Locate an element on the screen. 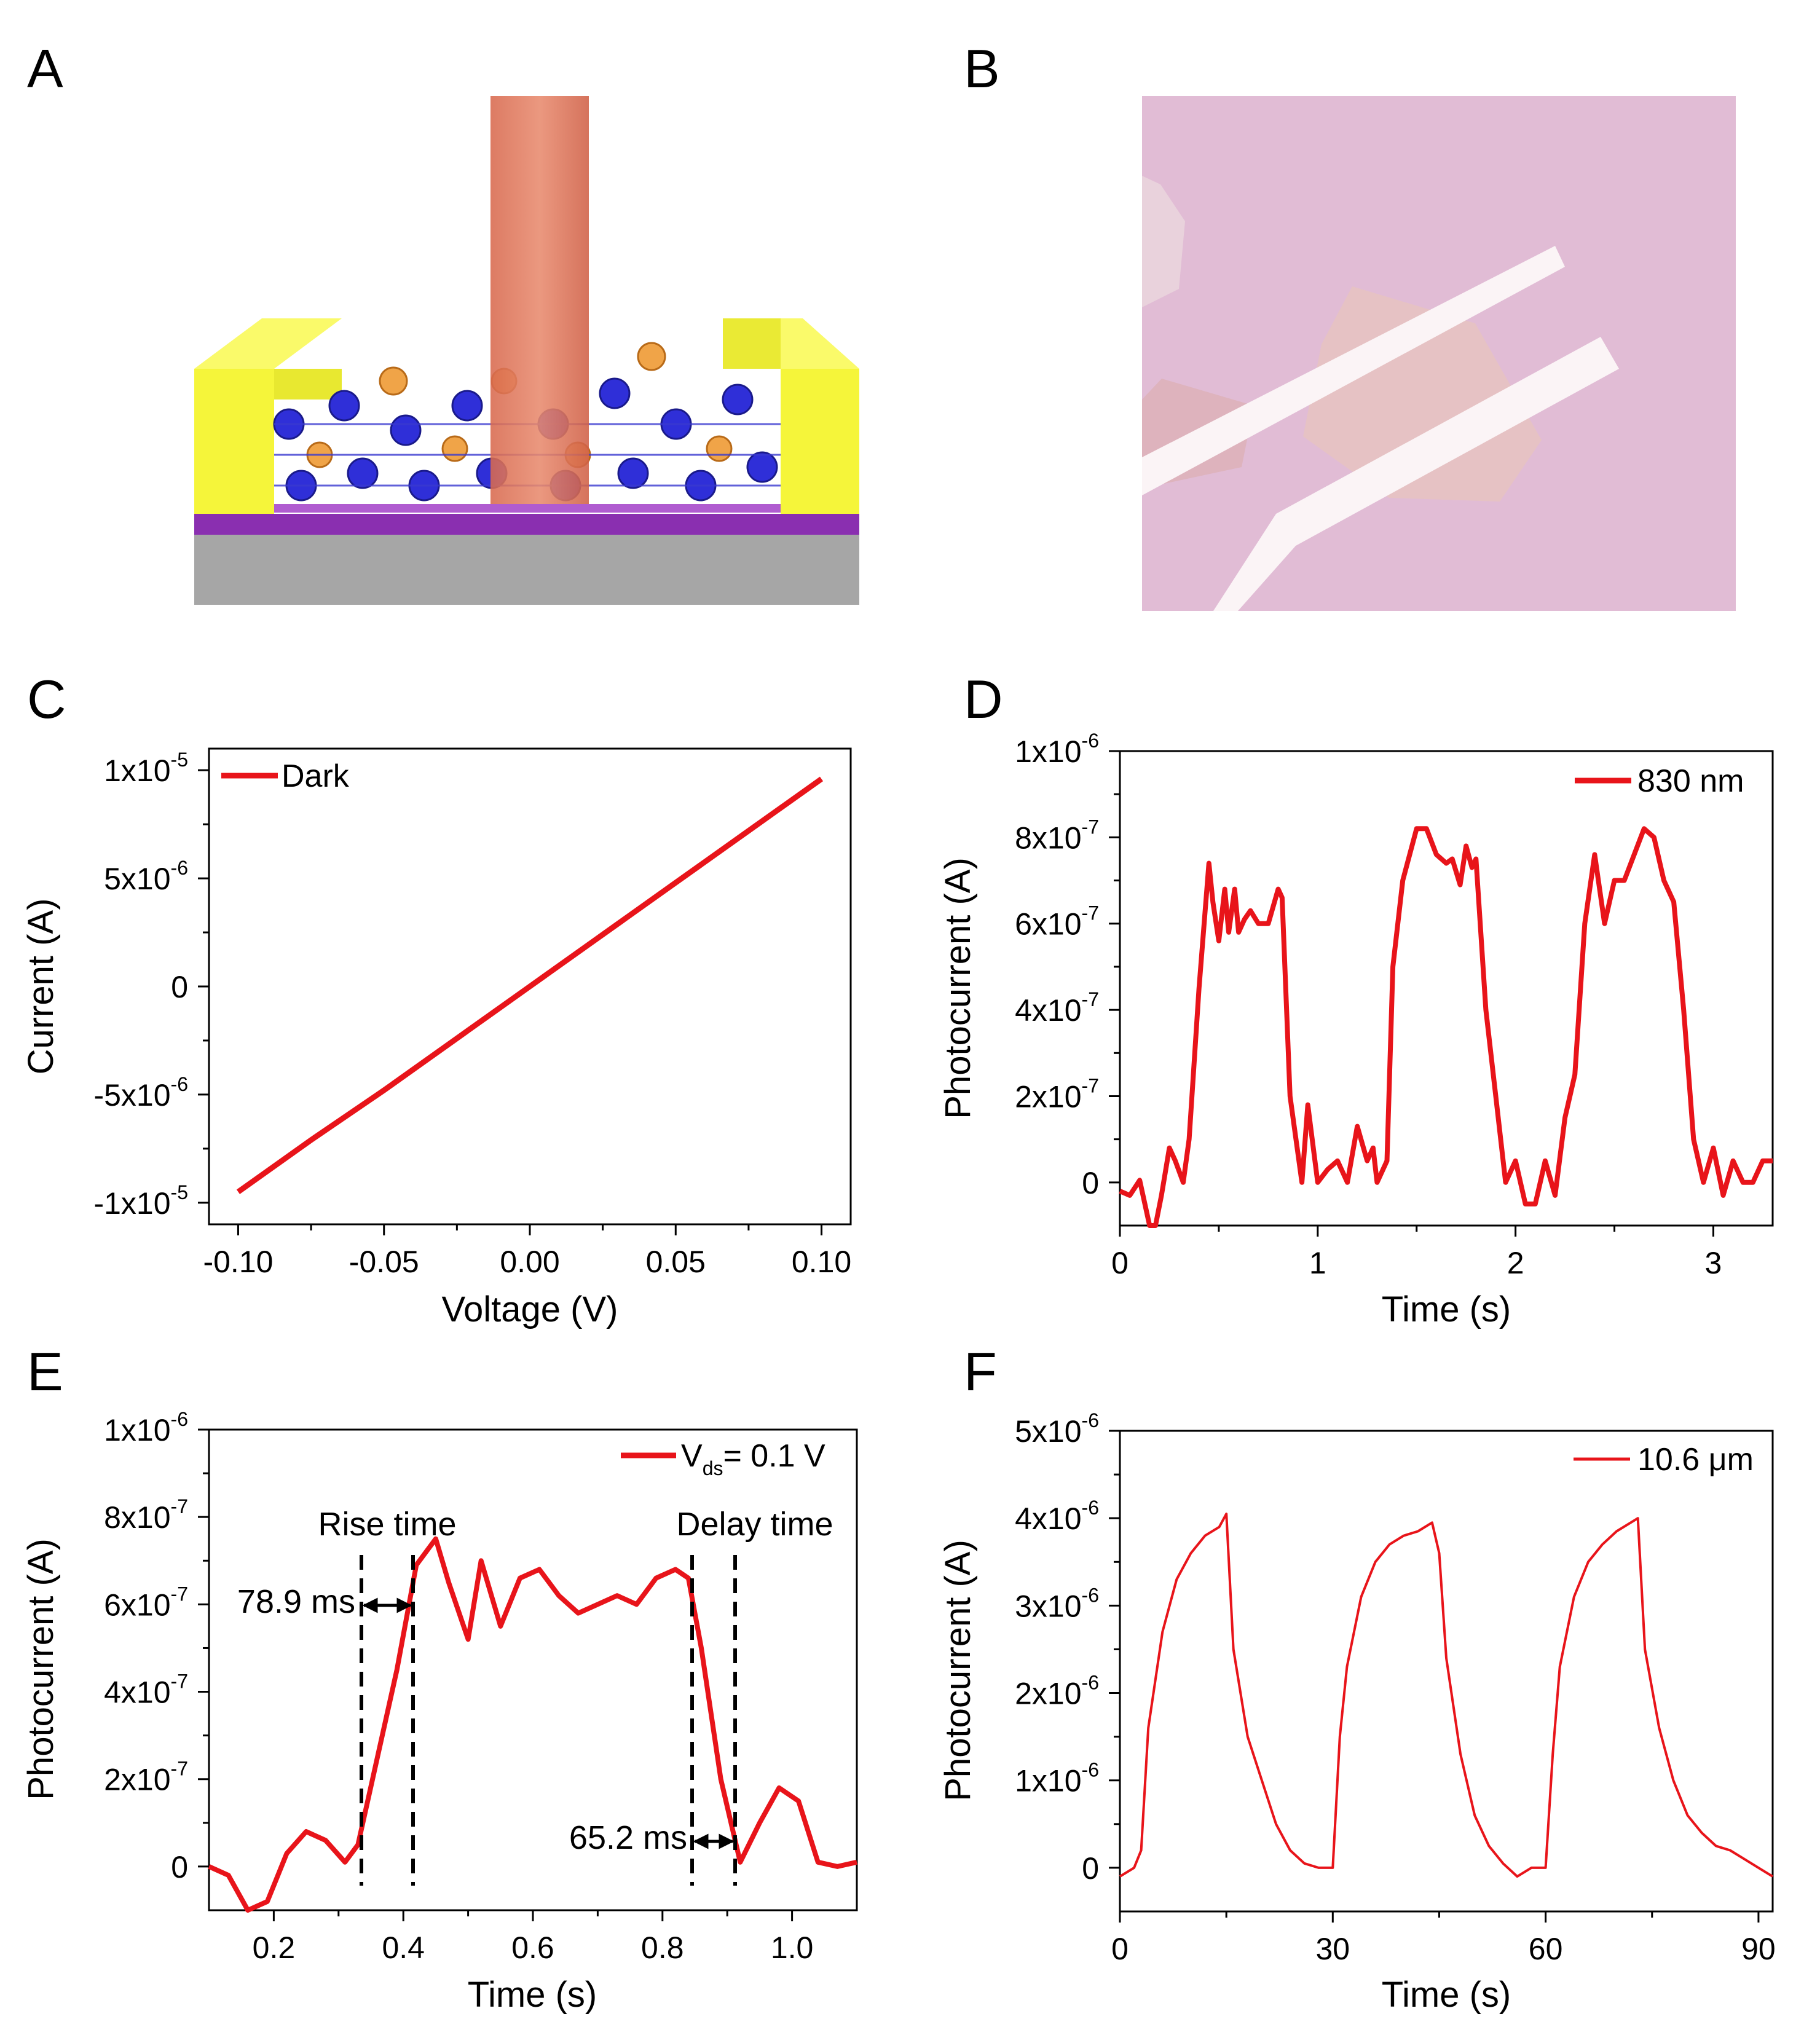 Image resolution: width=1820 pixels, height=2035 pixels. chart-e-x-tick-label: 0.2 is located at coordinates (274, 1948).